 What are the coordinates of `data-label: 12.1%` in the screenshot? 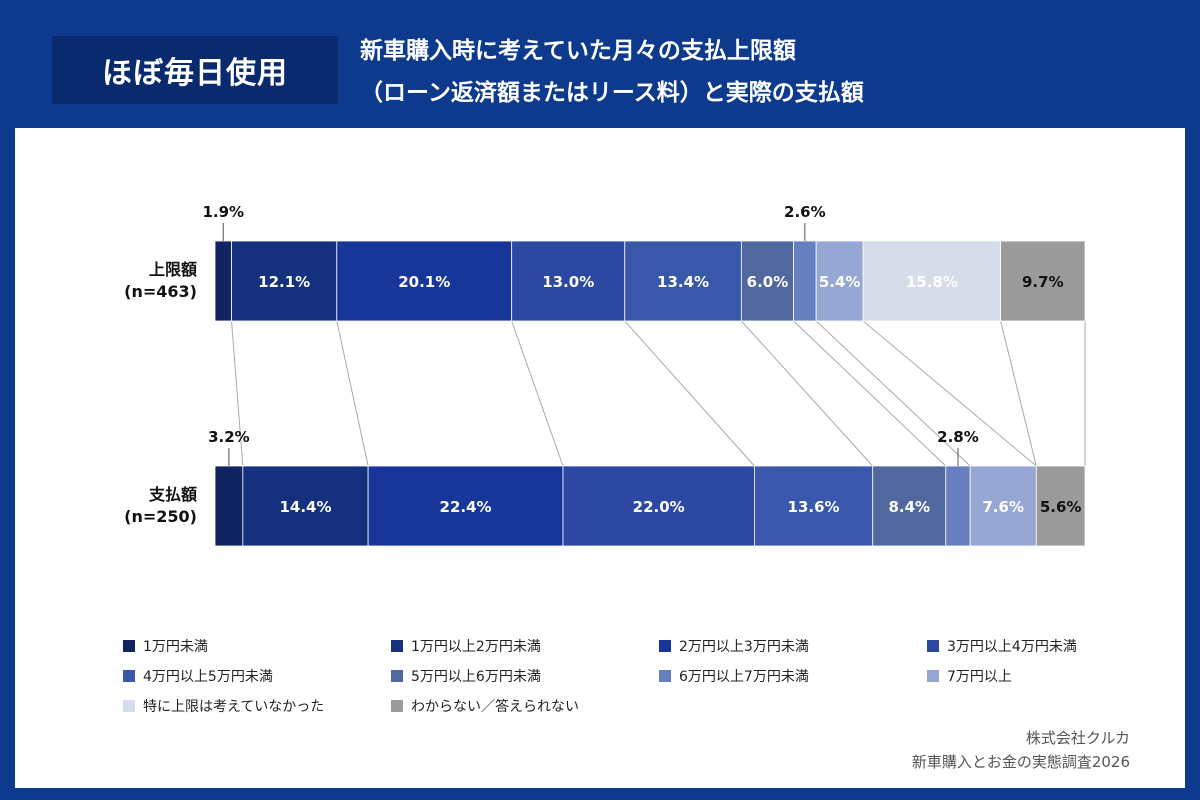 It's located at (284, 282).